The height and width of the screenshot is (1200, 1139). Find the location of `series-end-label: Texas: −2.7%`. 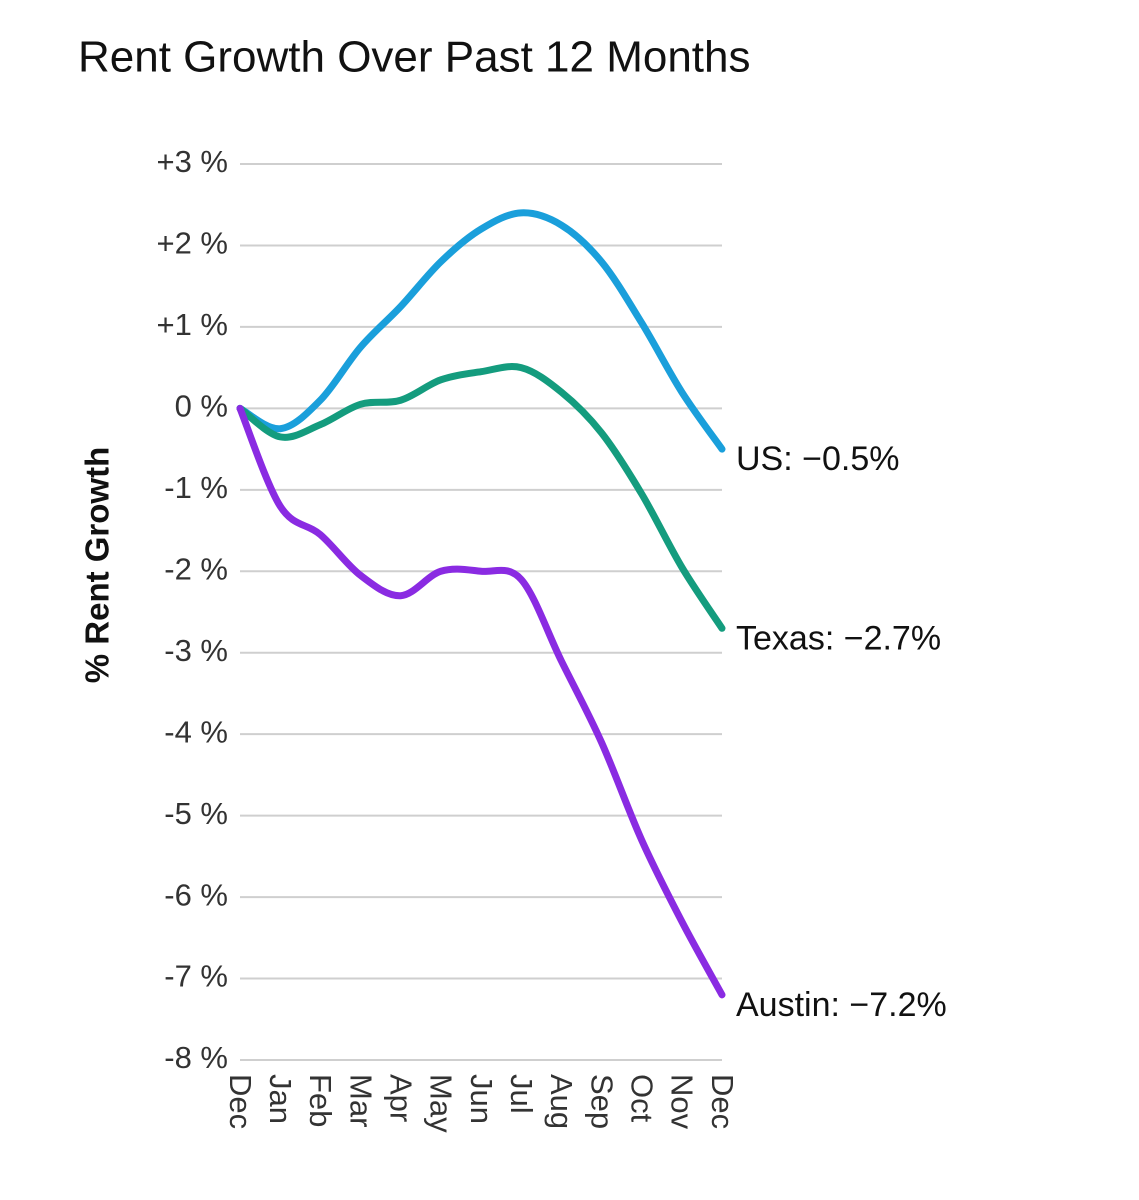

series-end-label: Texas: −2.7% is located at coordinates (838, 638).